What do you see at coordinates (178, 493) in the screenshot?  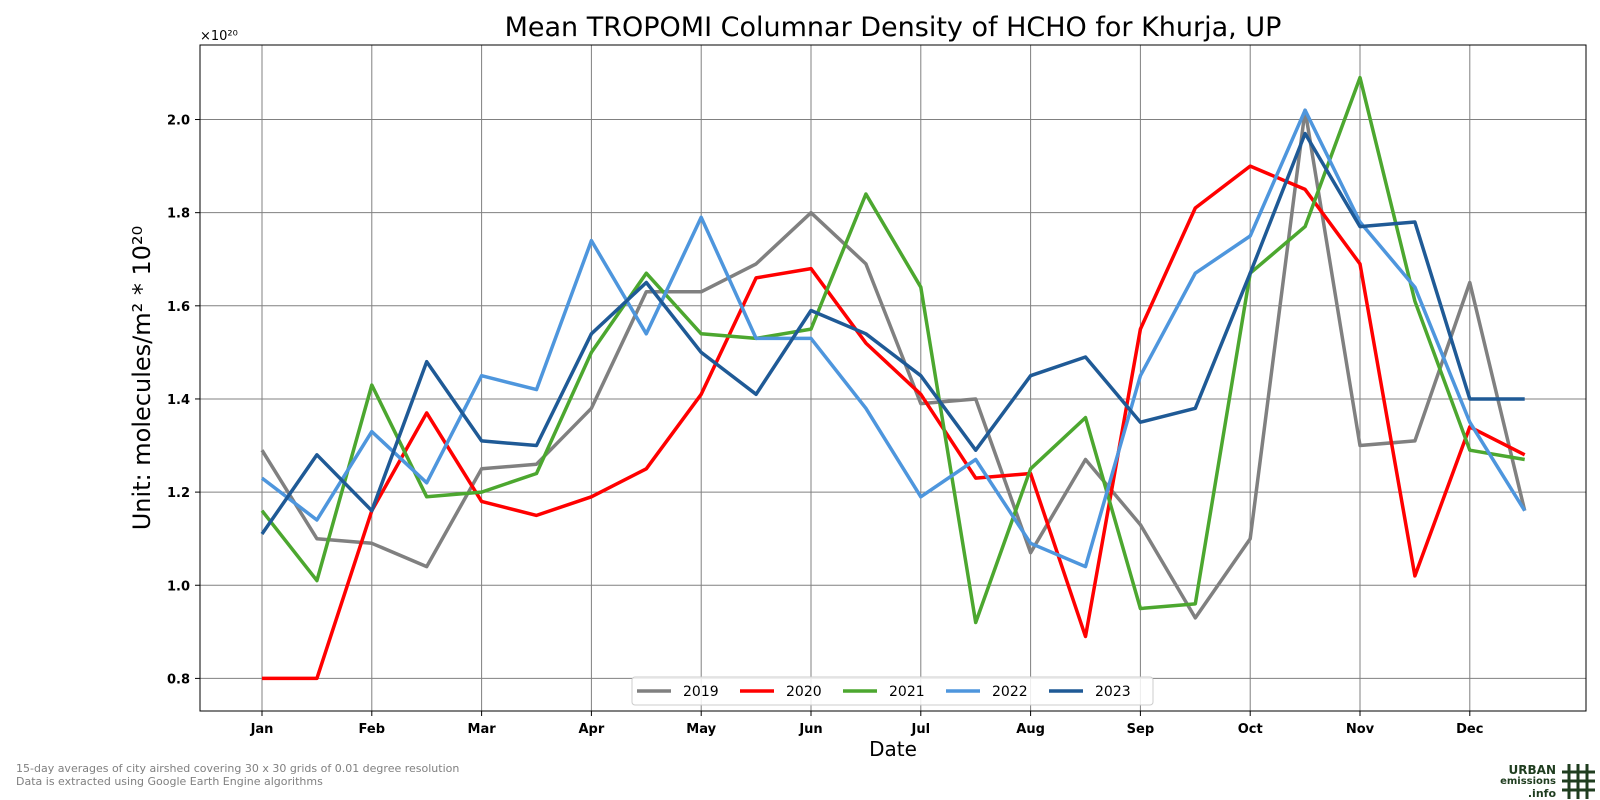 I see `y-tick-label: 1.2` at bounding box center [178, 493].